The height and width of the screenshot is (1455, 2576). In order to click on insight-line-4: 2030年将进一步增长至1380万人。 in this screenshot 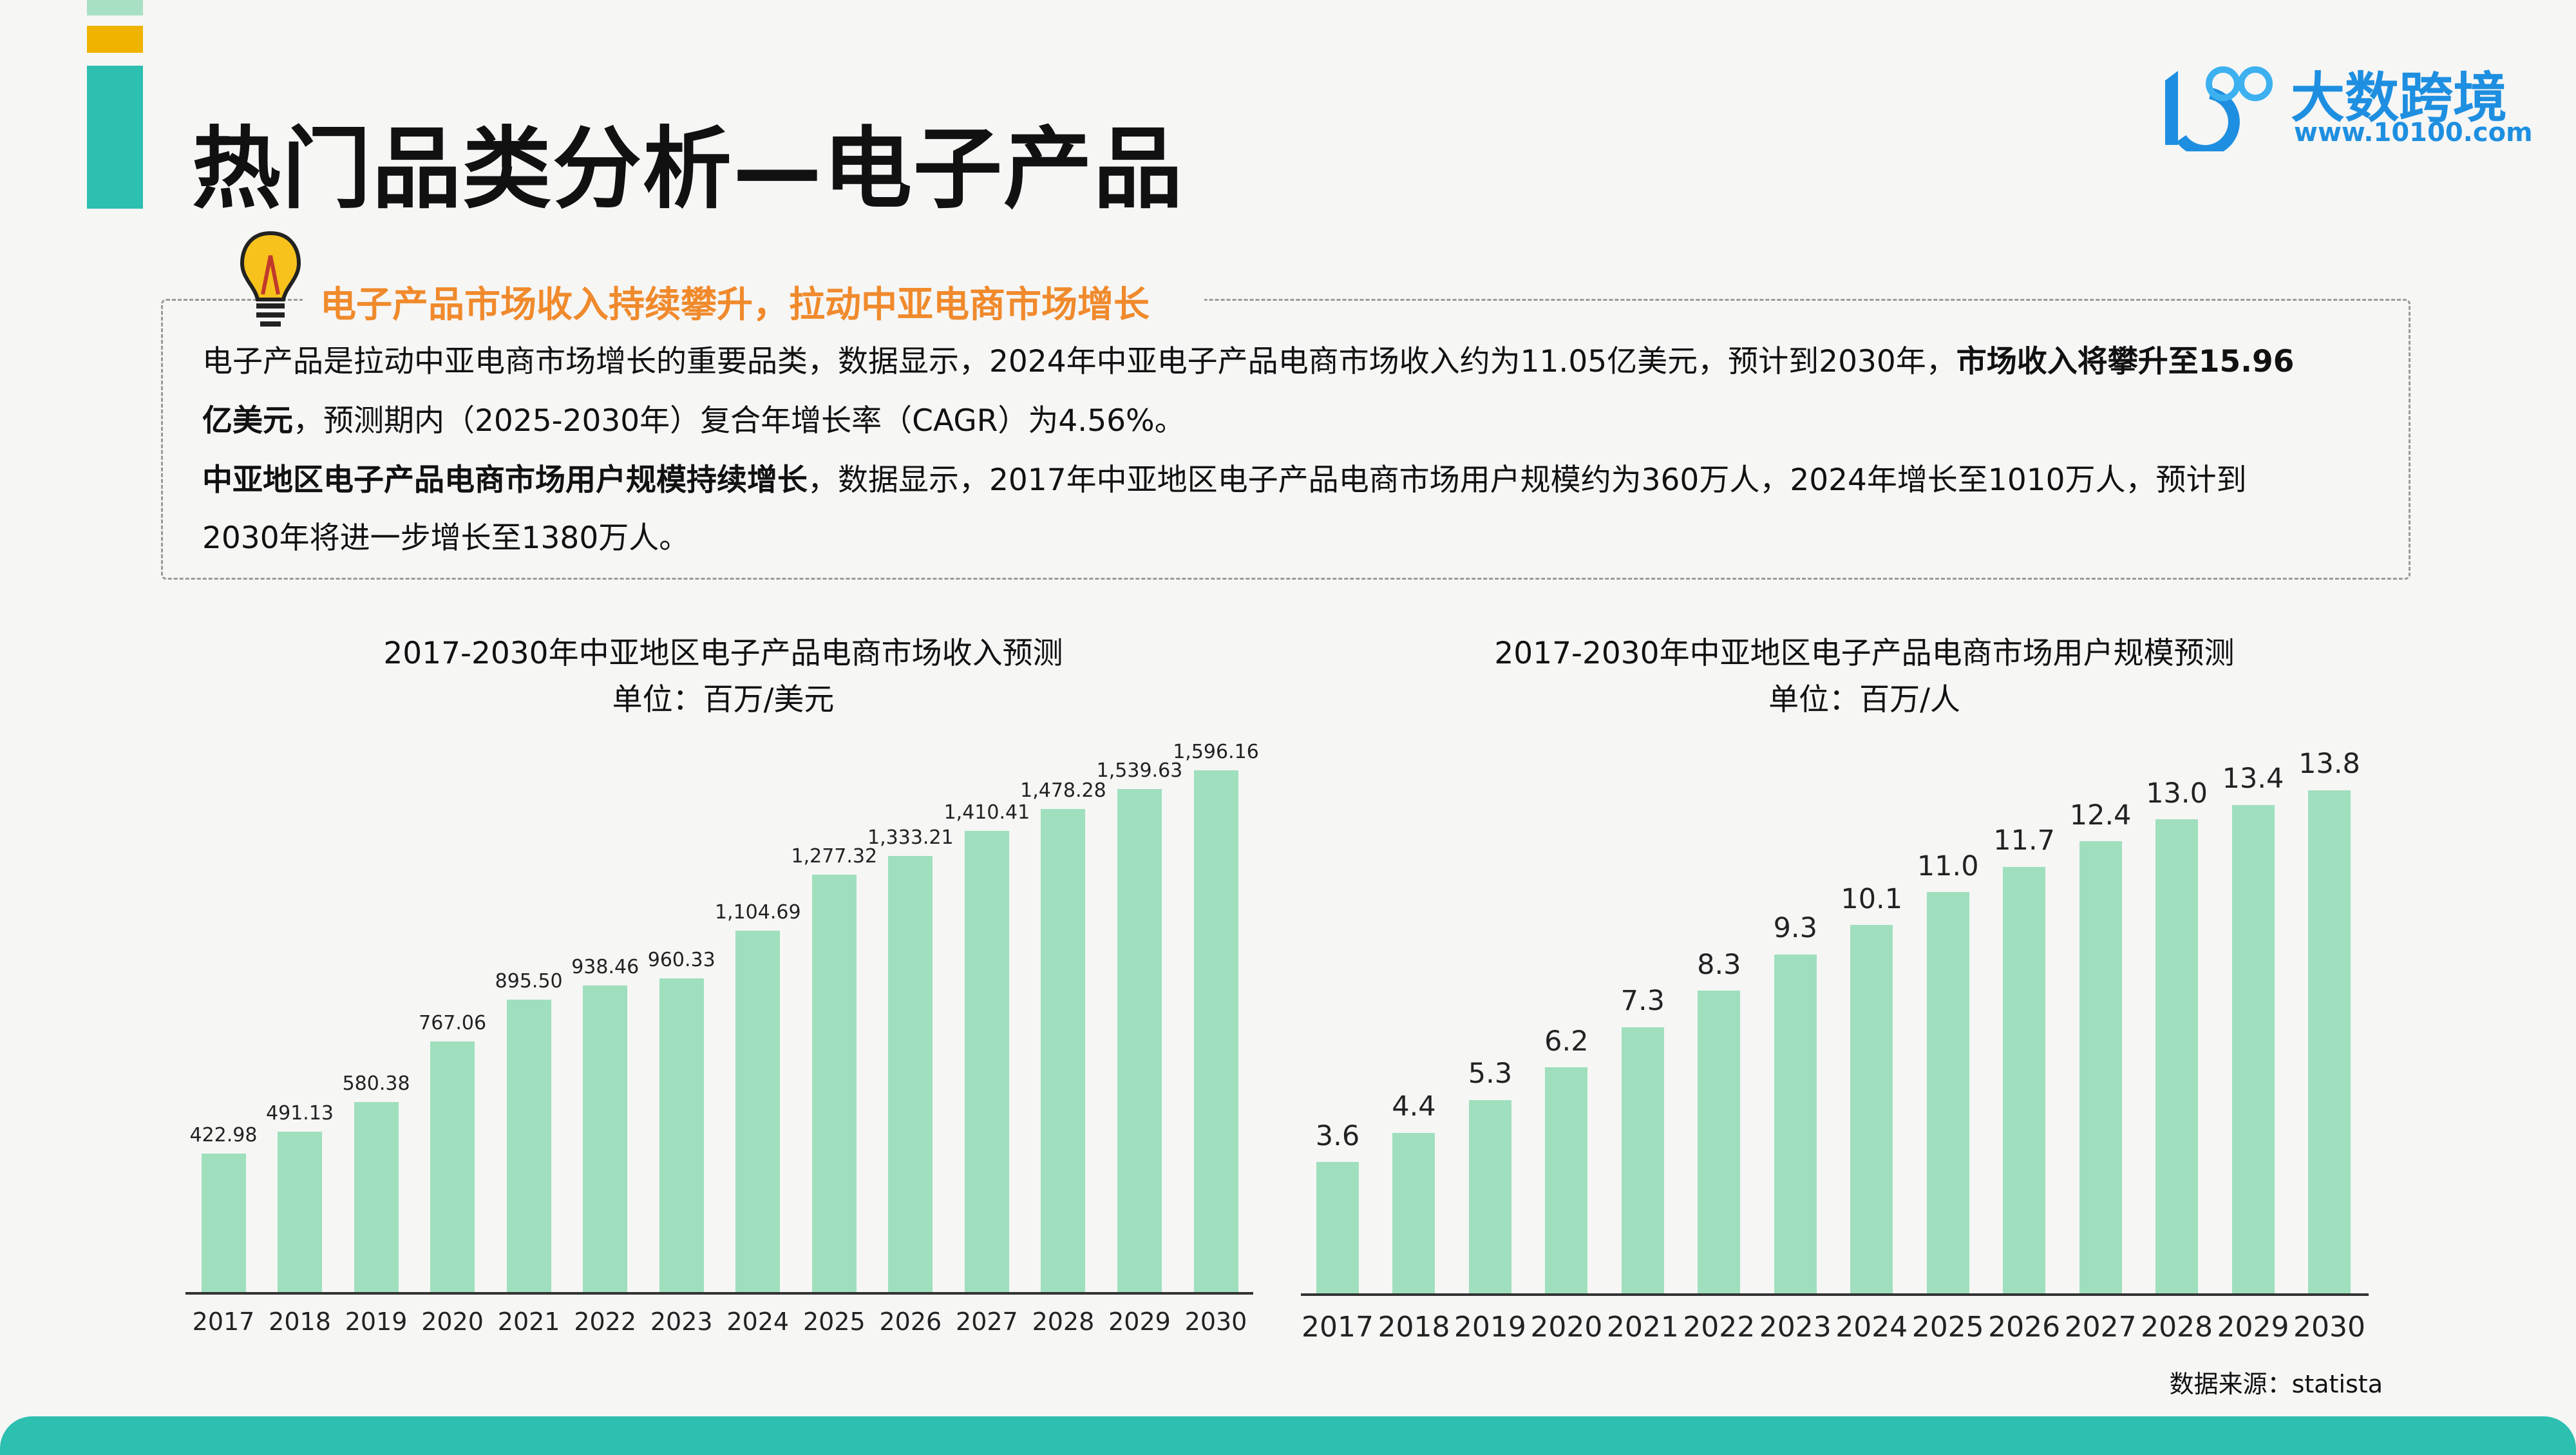, I will do `click(446, 538)`.